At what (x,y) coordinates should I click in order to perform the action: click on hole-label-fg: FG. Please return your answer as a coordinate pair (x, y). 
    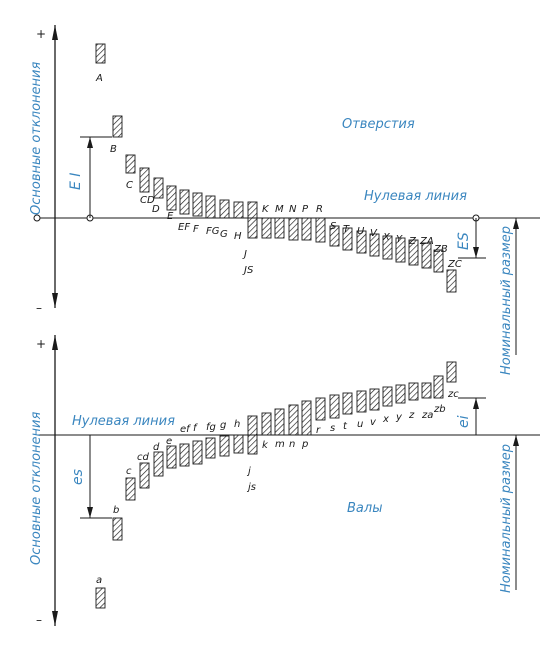
    Looking at the image, I should click on (213, 231).